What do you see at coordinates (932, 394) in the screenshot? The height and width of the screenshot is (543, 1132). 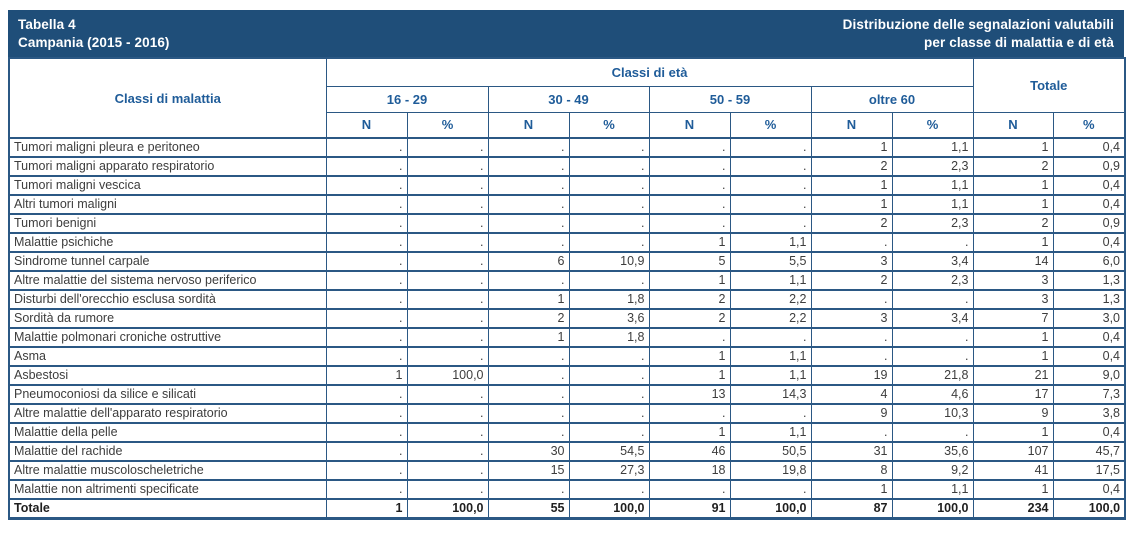 I see `value-cell: 4,6` at bounding box center [932, 394].